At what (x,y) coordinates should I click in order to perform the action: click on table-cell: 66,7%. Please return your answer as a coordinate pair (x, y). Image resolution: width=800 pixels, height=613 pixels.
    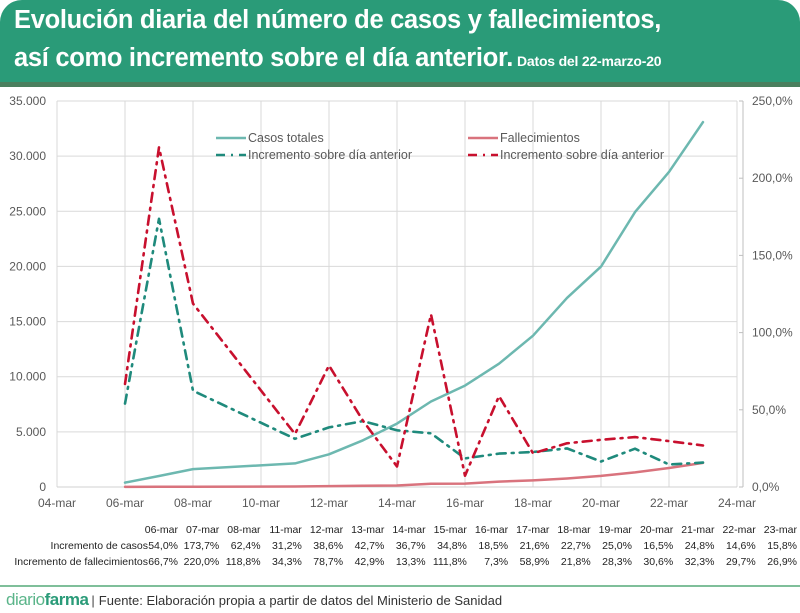
    Looking at the image, I should click on (163, 562).